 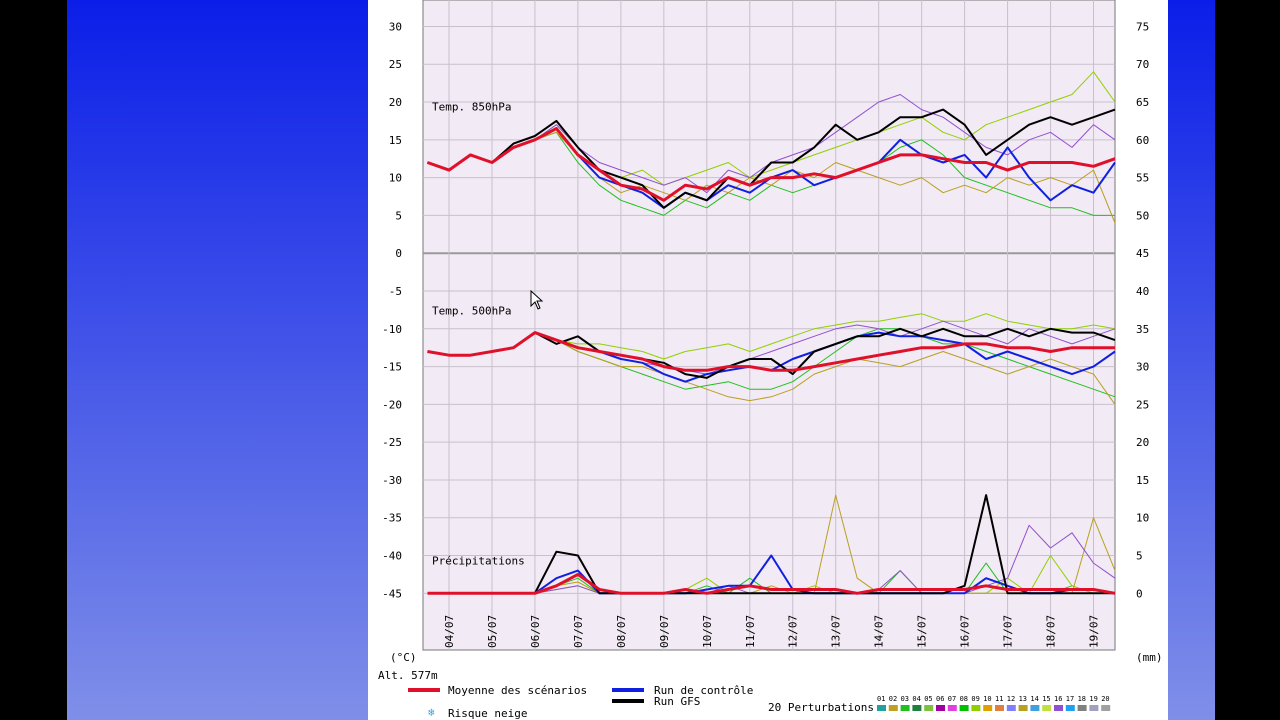 What do you see at coordinates (392, 593) in the screenshot?
I see `y-tick-label: -45` at bounding box center [392, 593].